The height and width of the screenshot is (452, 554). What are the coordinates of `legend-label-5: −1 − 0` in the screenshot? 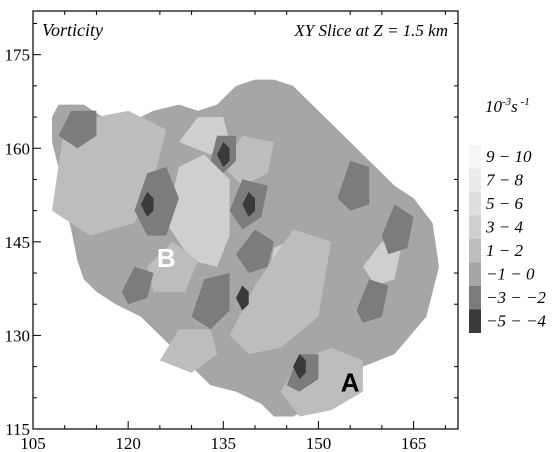 It's located at (510, 274).